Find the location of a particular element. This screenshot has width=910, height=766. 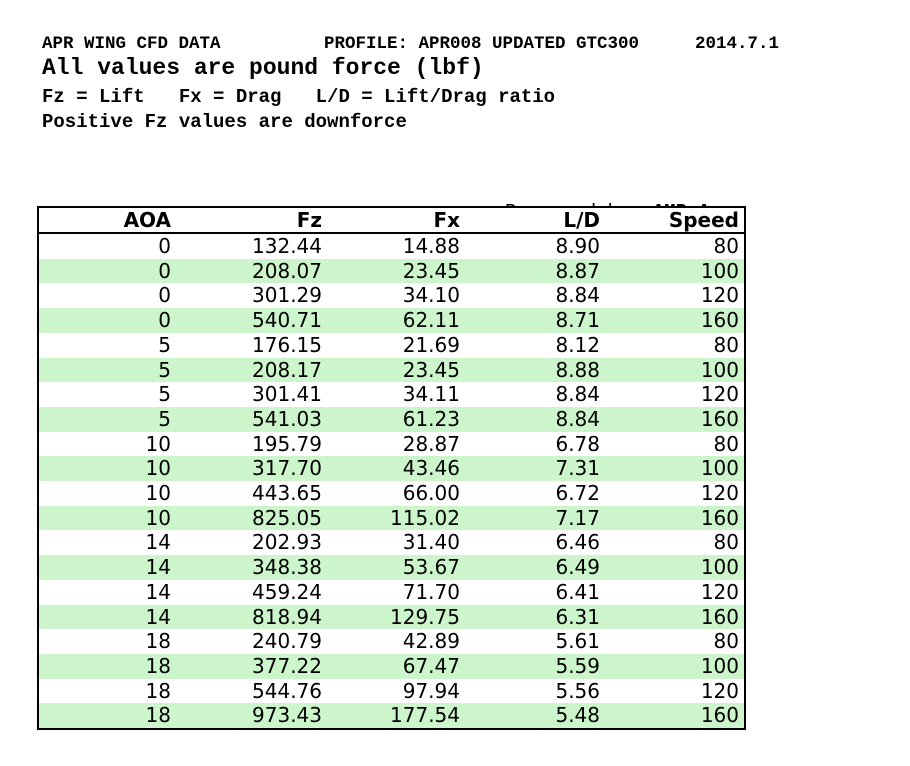

cell-fz: 443.65 is located at coordinates (287, 493).